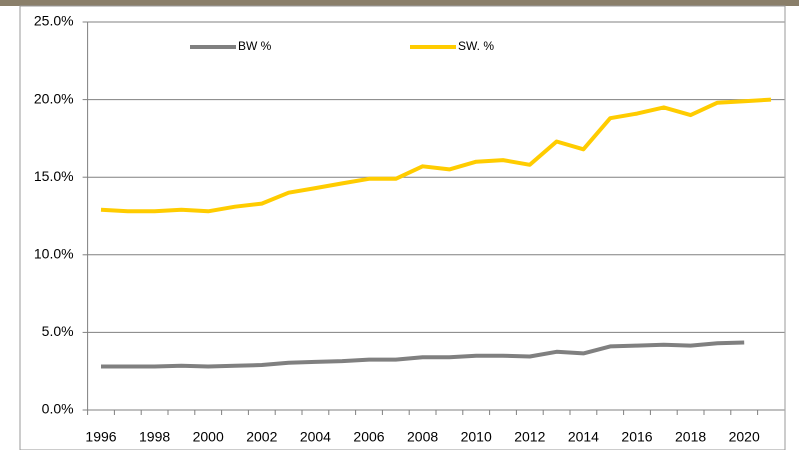  I want to click on x-tick-label: 1998, so click(154, 437).